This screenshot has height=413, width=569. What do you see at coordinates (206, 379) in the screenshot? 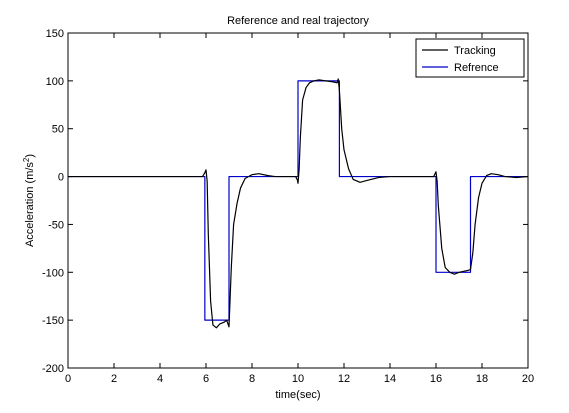
I see `x-tick-label: 6` at bounding box center [206, 379].